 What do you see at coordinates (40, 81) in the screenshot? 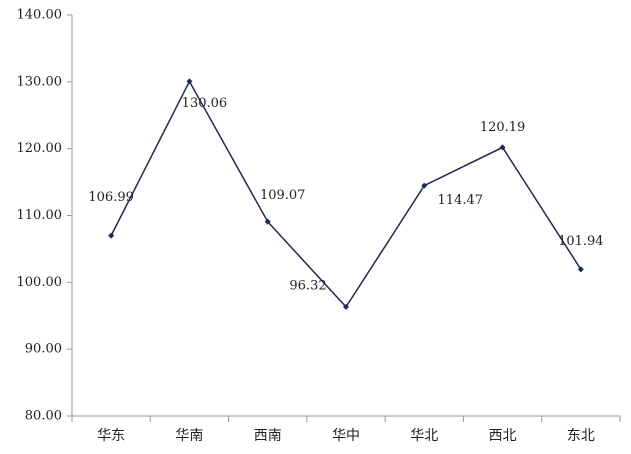
I see `y-tick-label: 130.00` at bounding box center [40, 81].